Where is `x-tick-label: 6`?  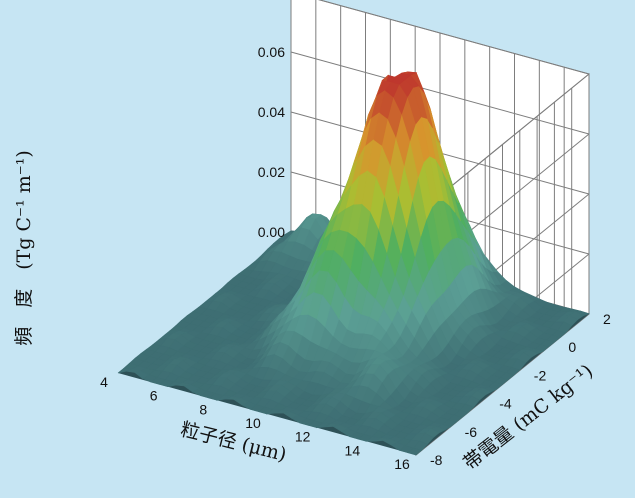
x-tick-label: 6 is located at coordinates (154, 396).